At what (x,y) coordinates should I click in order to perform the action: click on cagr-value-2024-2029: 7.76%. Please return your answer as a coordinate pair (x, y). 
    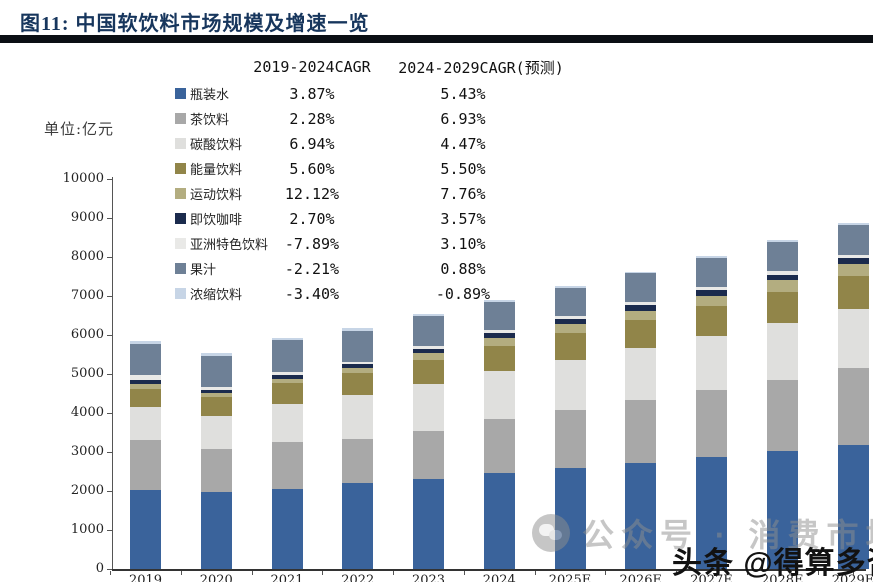
    Looking at the image, I should click on (463, 193).